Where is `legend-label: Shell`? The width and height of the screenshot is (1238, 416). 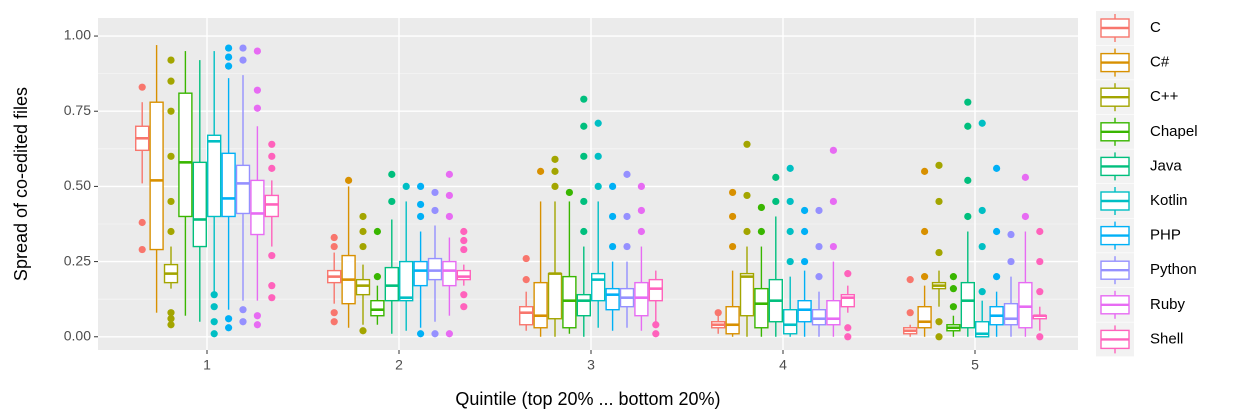
legend-label: Shell is located at coordinates (1166, 338).